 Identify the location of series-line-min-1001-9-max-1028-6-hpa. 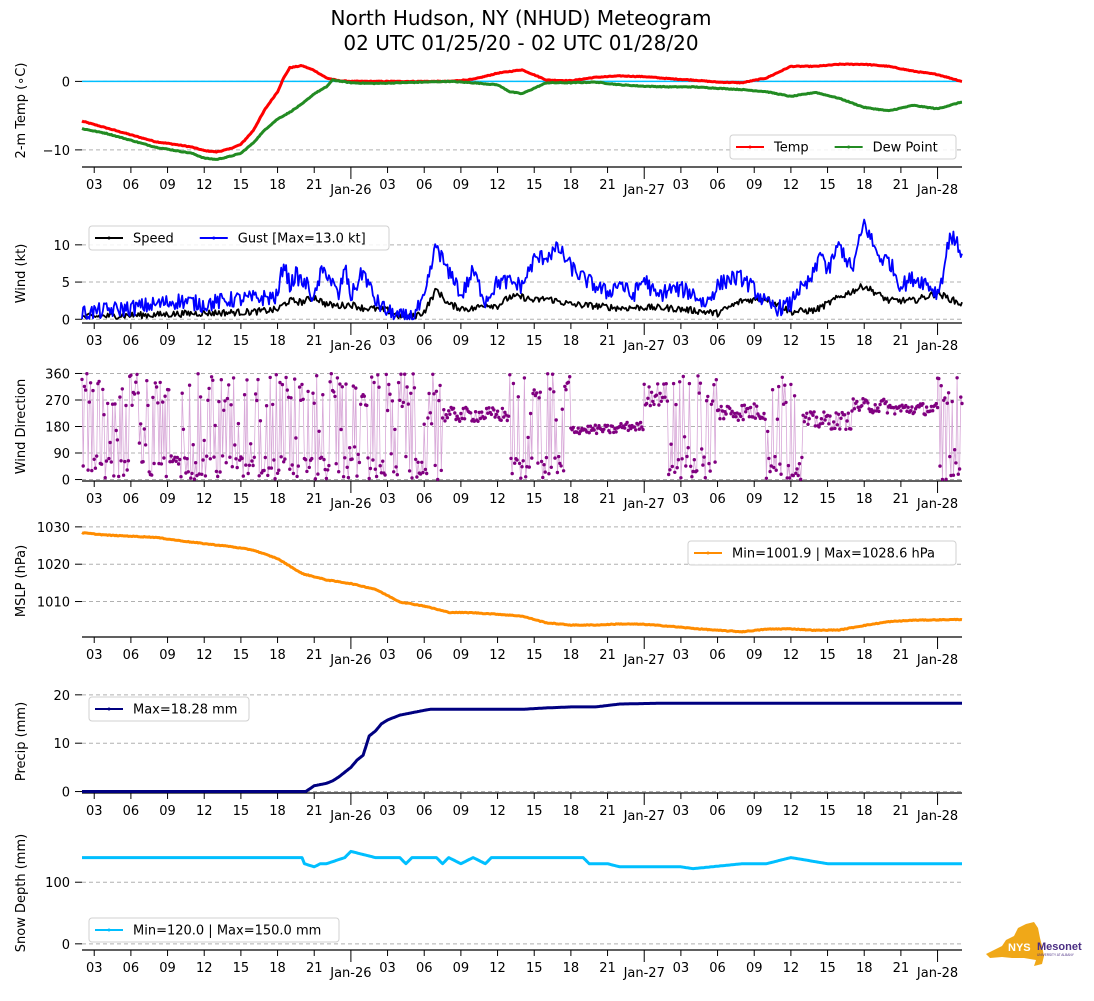
(522, 582).